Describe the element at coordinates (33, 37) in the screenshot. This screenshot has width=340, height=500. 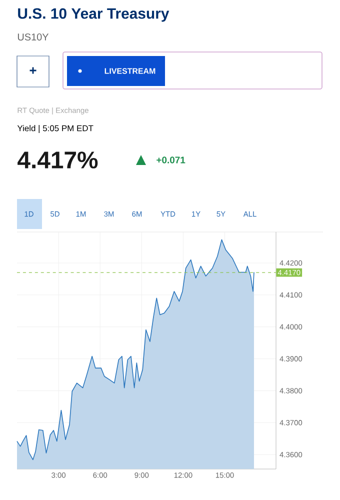
I see `chart-subtitle: US10Y` at that location.